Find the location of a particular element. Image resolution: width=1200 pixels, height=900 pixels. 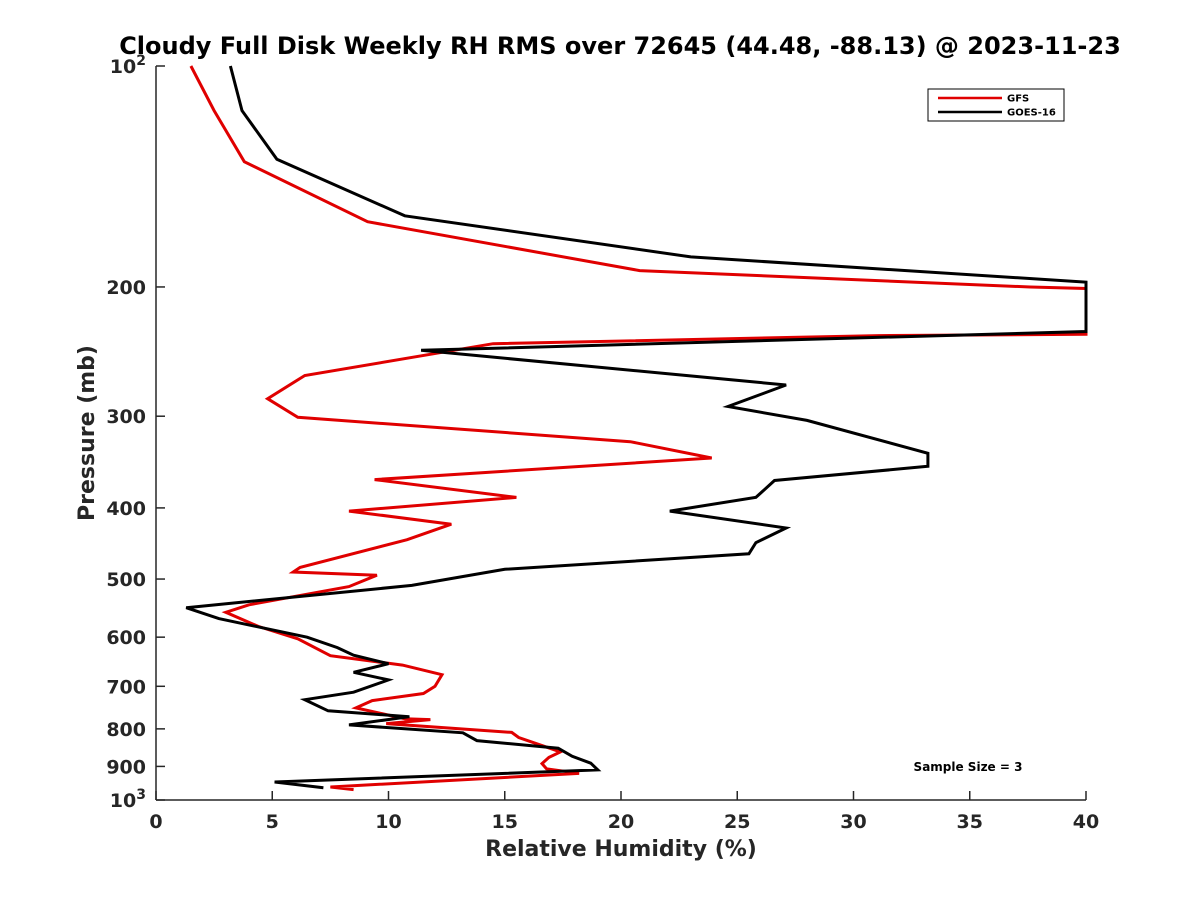

legend-label-gfs: GFS is located at coordinates (1018, 99).